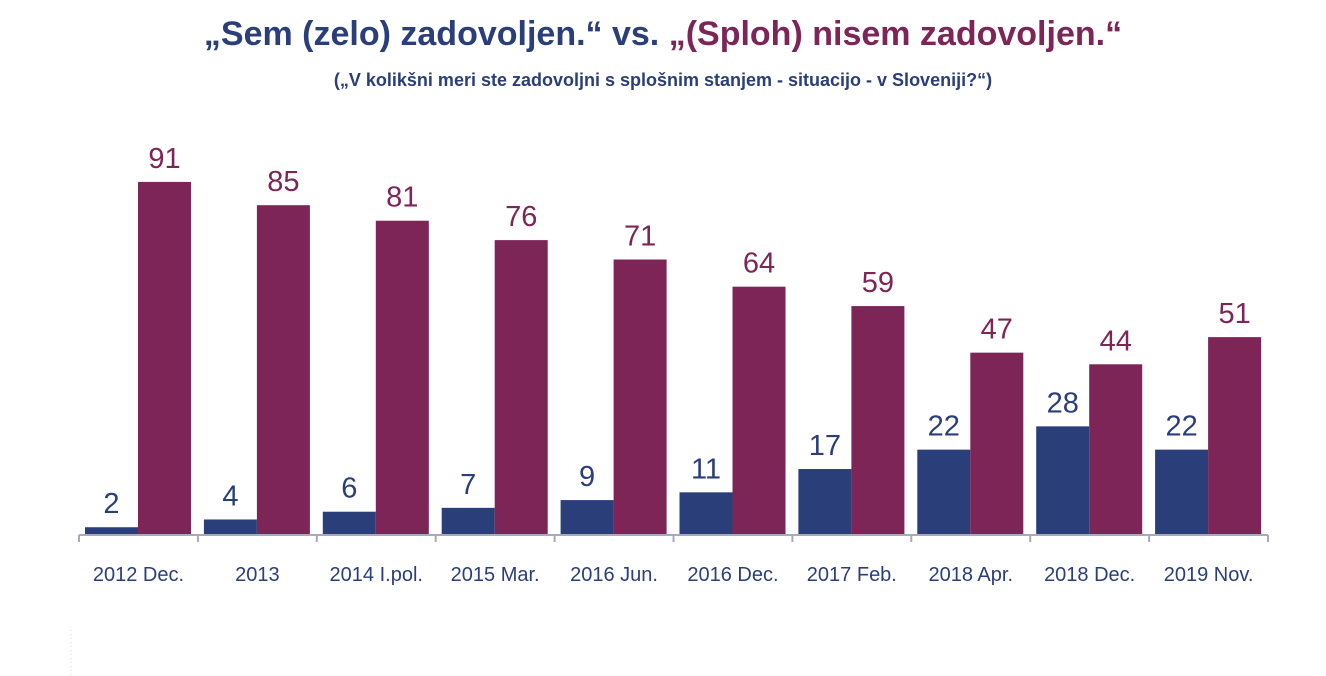 The image size is (1326, 676). I want to click on x-tick-label-3: 2015 Mar., so click(495, 575).